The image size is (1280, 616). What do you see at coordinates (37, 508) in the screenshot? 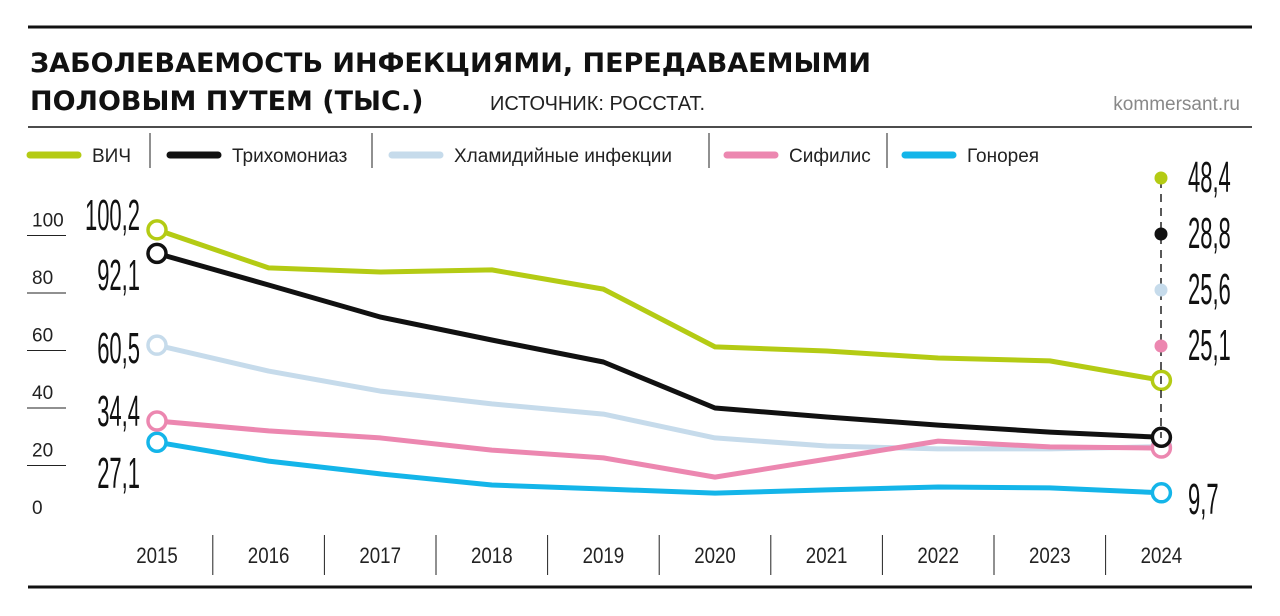
I see `y-tick-label: 0` at bounding box center [37, 508].